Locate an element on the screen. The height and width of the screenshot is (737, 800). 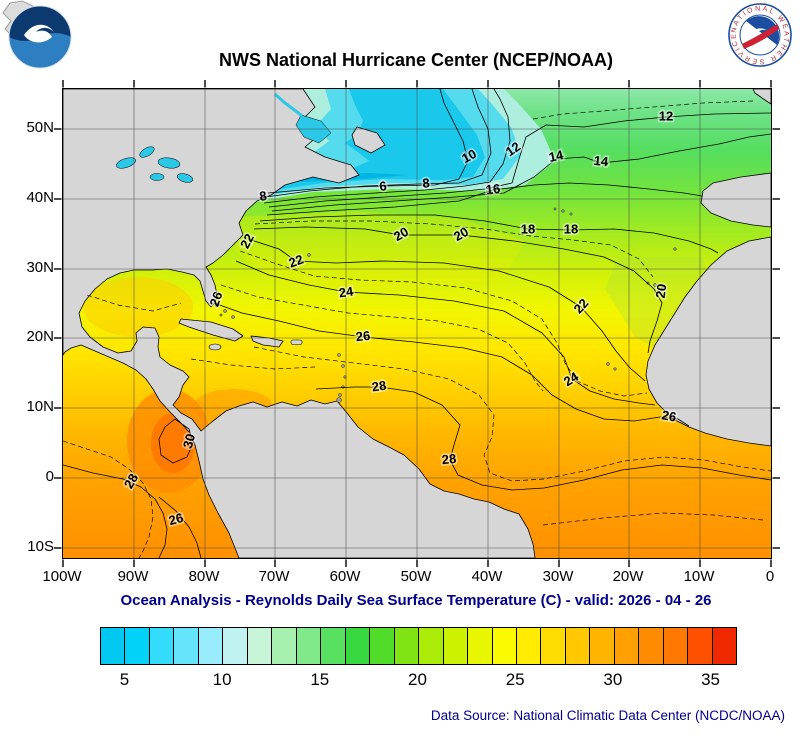
nws-logo-graphic: NATIONAL WEATHER SERVICE is located at coordinates (760, 35).